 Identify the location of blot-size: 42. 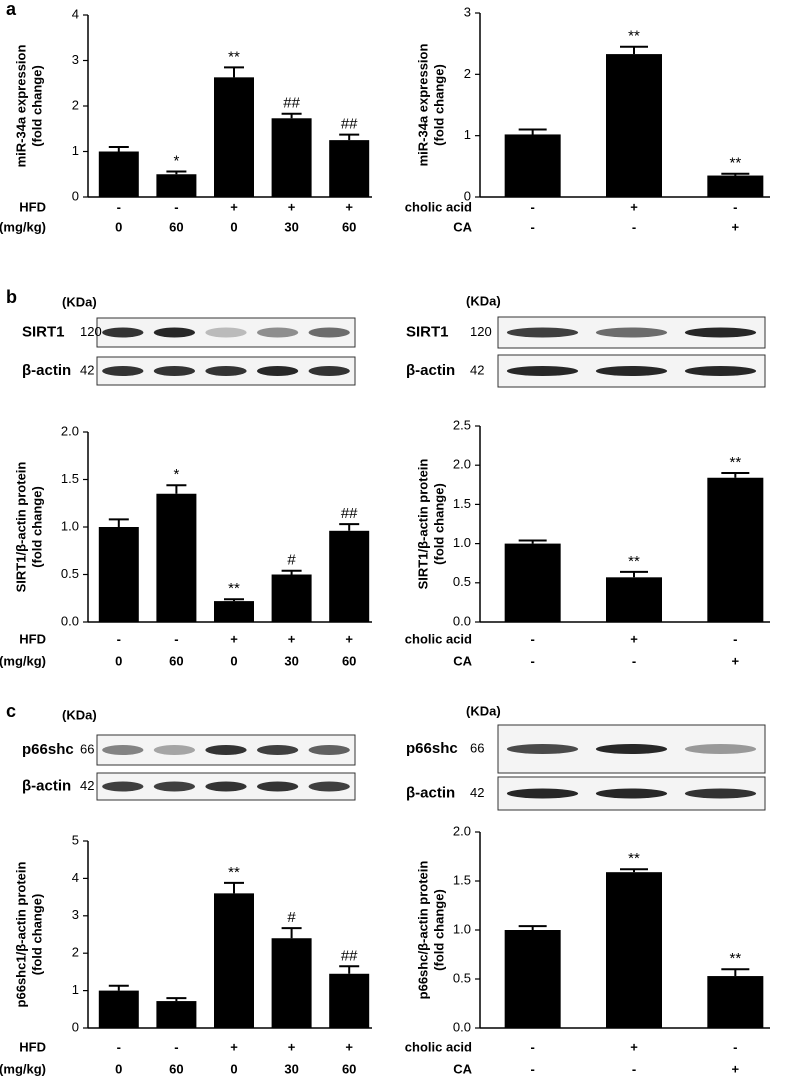
(477, 792).